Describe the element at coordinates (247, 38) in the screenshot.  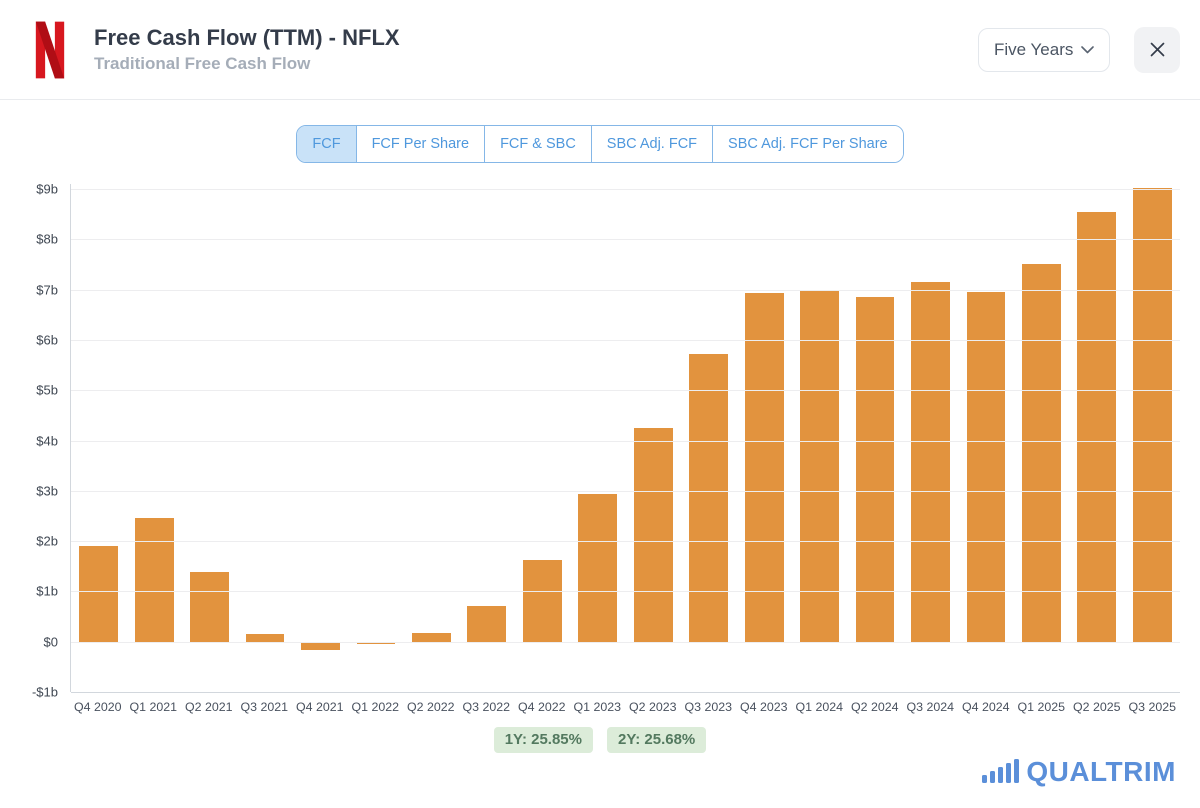
I see `page-title: Free Cash Flow (TTM) - NFLX` at that location.